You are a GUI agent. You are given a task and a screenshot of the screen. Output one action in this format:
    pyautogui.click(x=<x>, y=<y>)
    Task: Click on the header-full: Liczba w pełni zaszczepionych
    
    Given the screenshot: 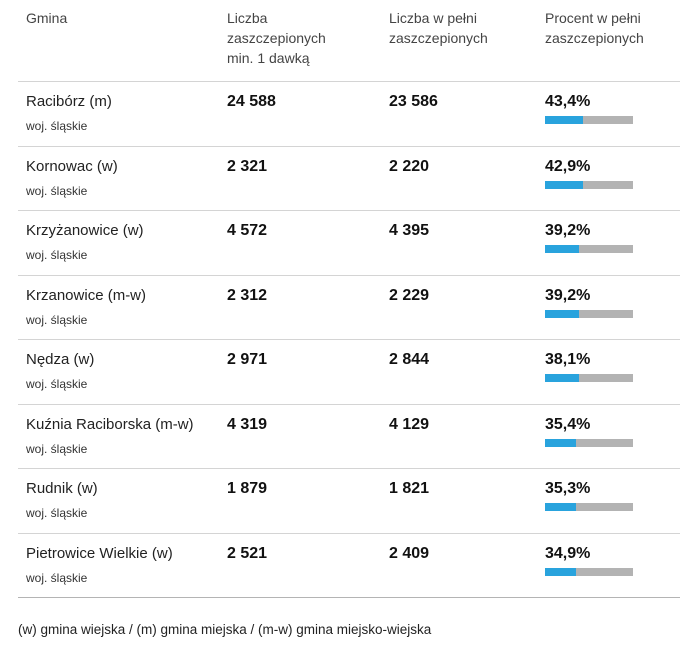 What is the action you would take?
    pyautogui.click(x=438, y=28)
    